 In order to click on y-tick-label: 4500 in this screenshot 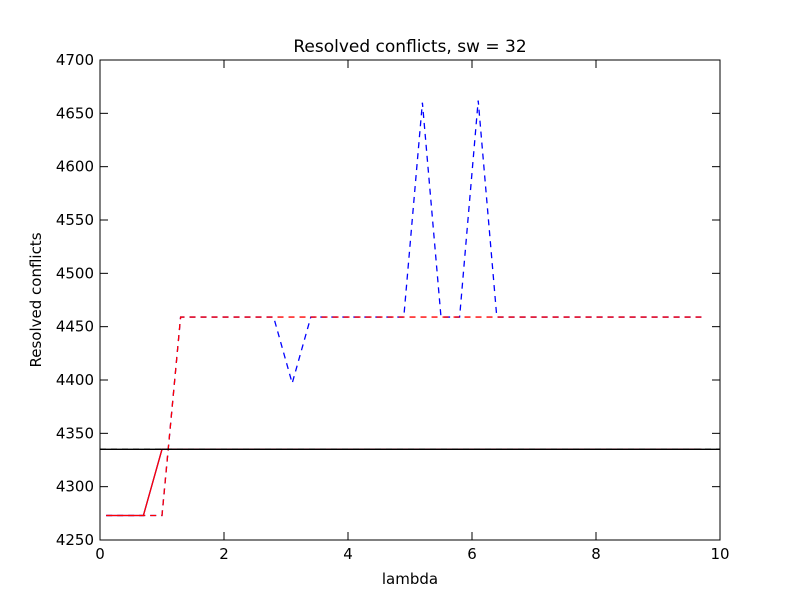, I will do `click(75, 273)`.